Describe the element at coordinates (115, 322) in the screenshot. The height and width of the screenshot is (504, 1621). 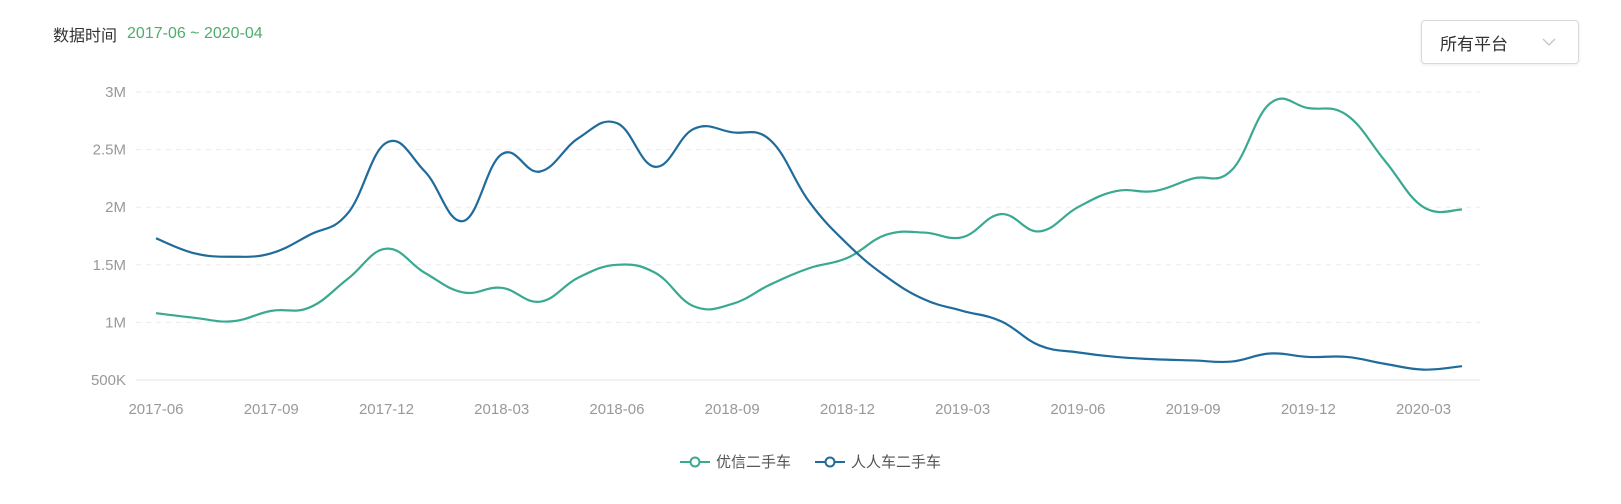
I see `y-tick-label: 1M` at that location.